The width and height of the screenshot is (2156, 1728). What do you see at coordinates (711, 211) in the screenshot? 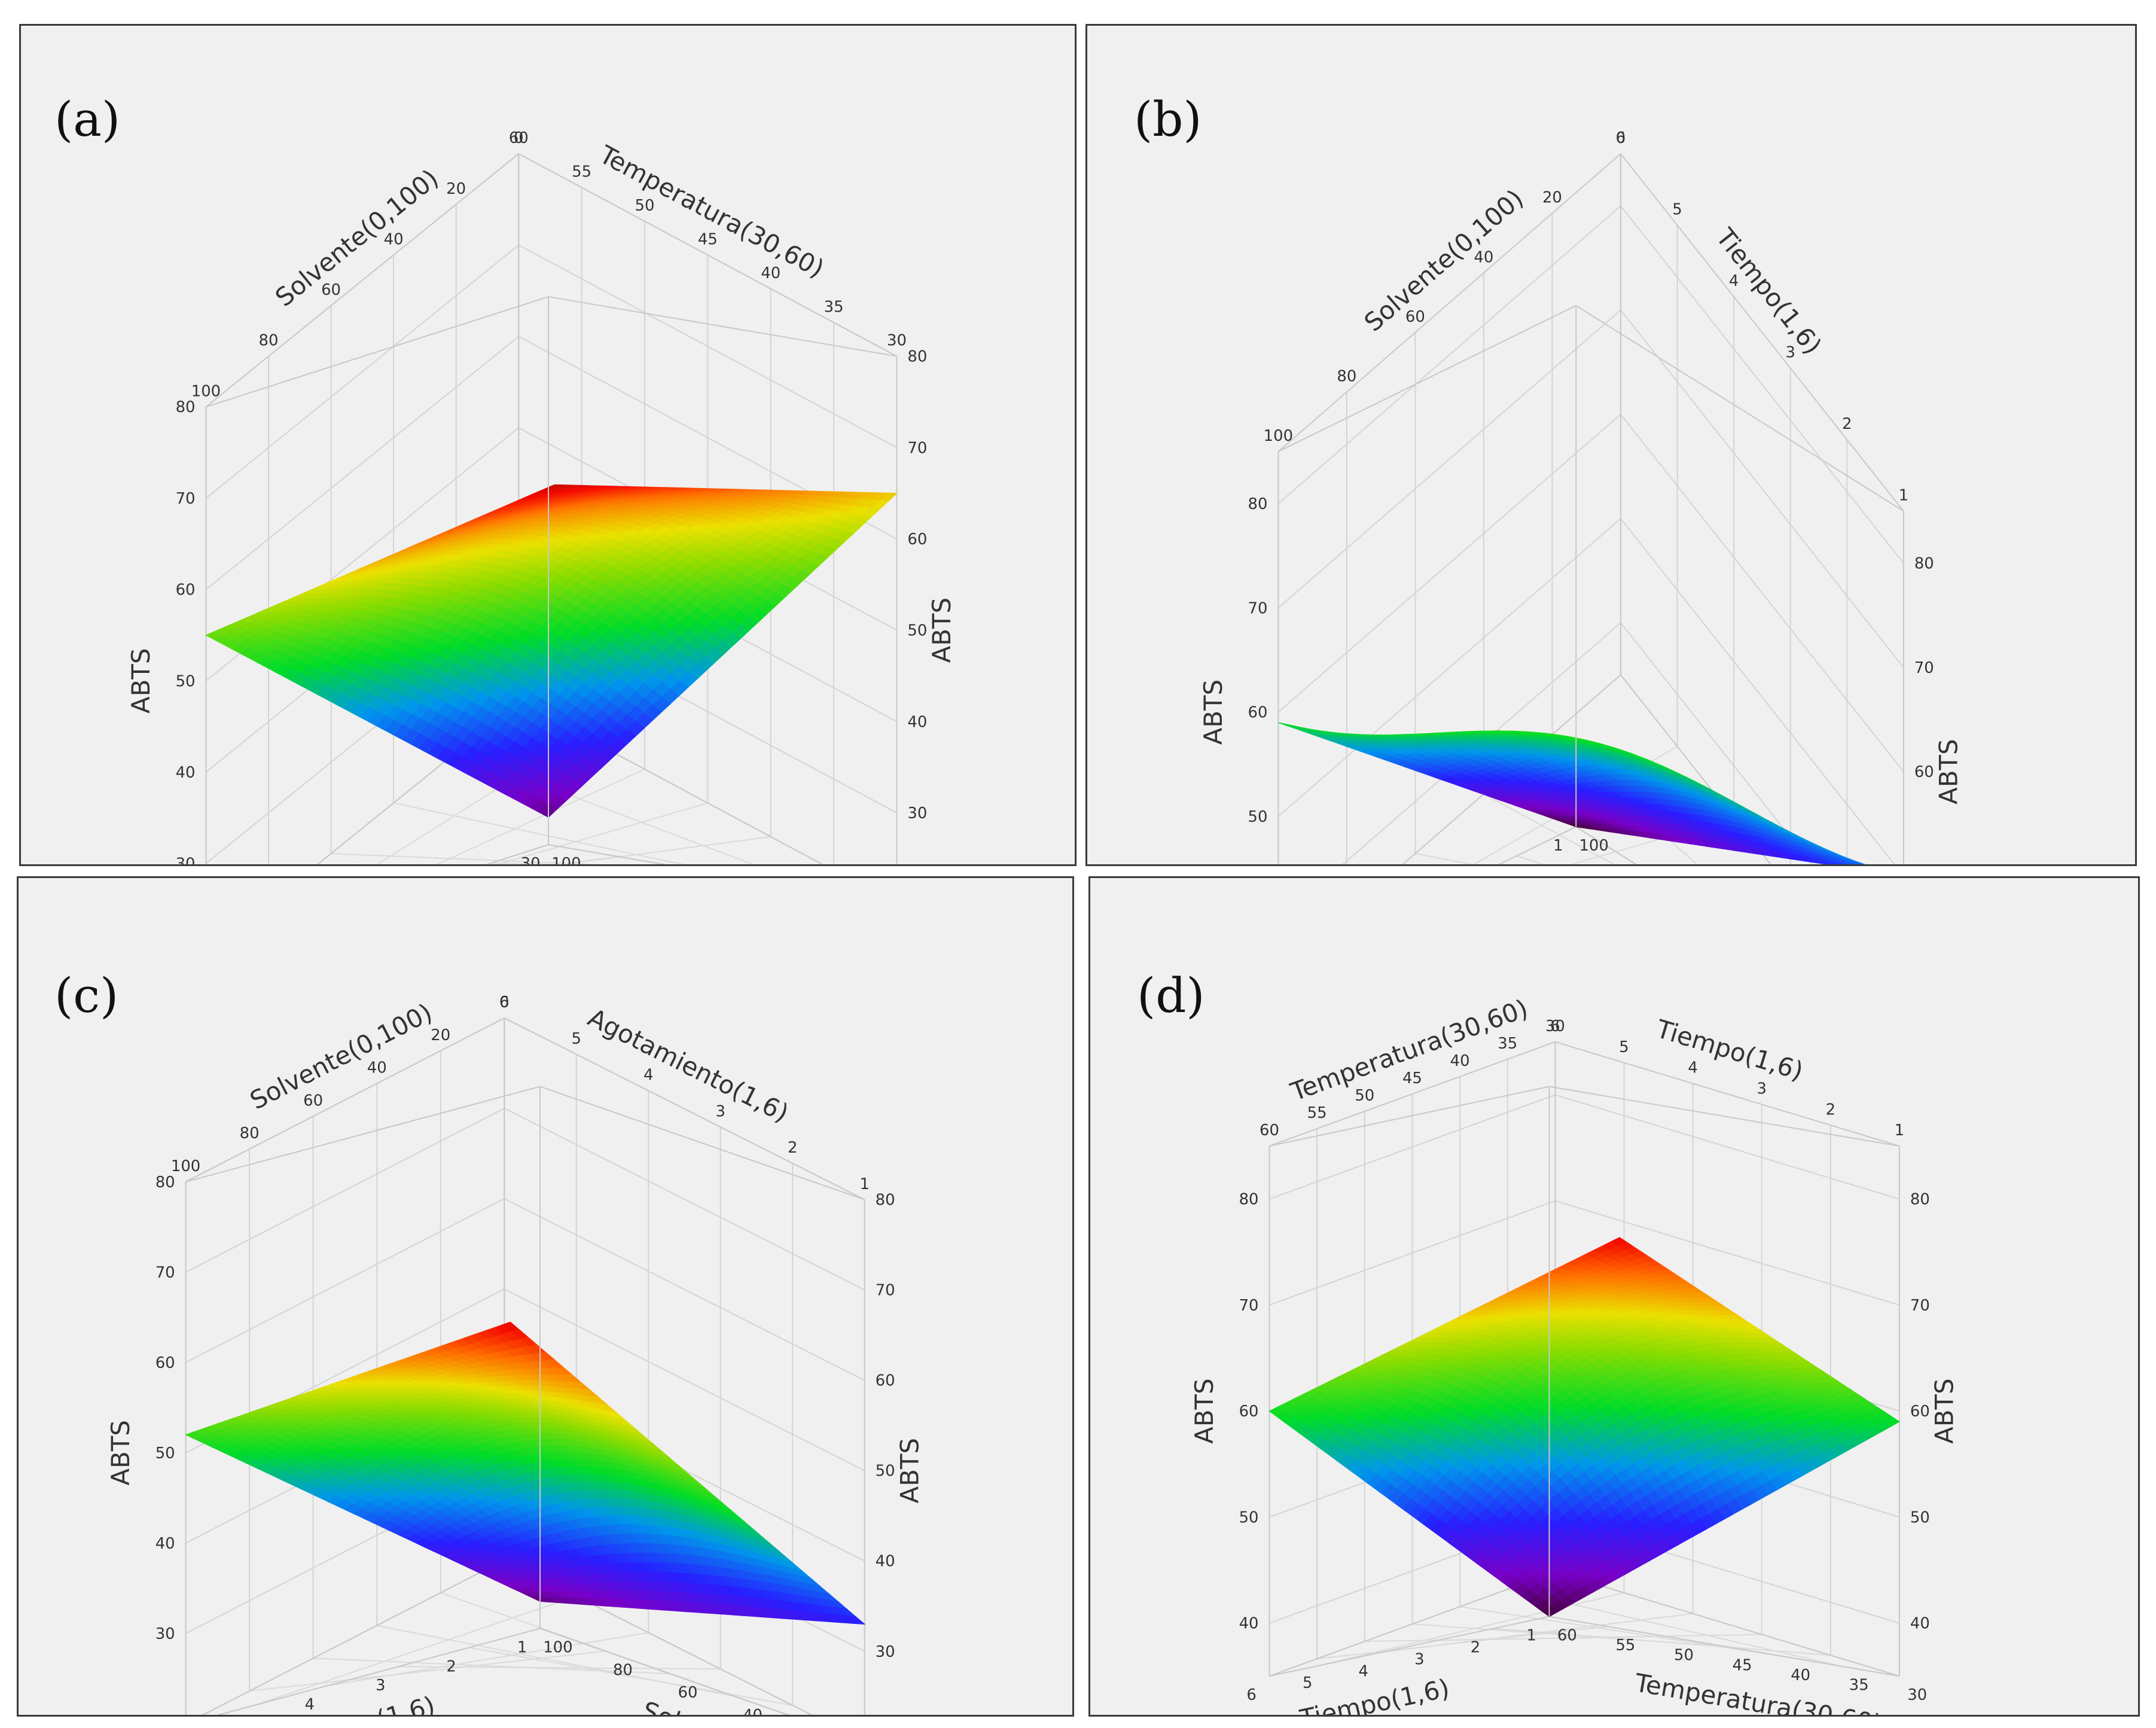
I see `x-axis-label-top: Temperatura(30,60)` at bounding box center [711, 211].